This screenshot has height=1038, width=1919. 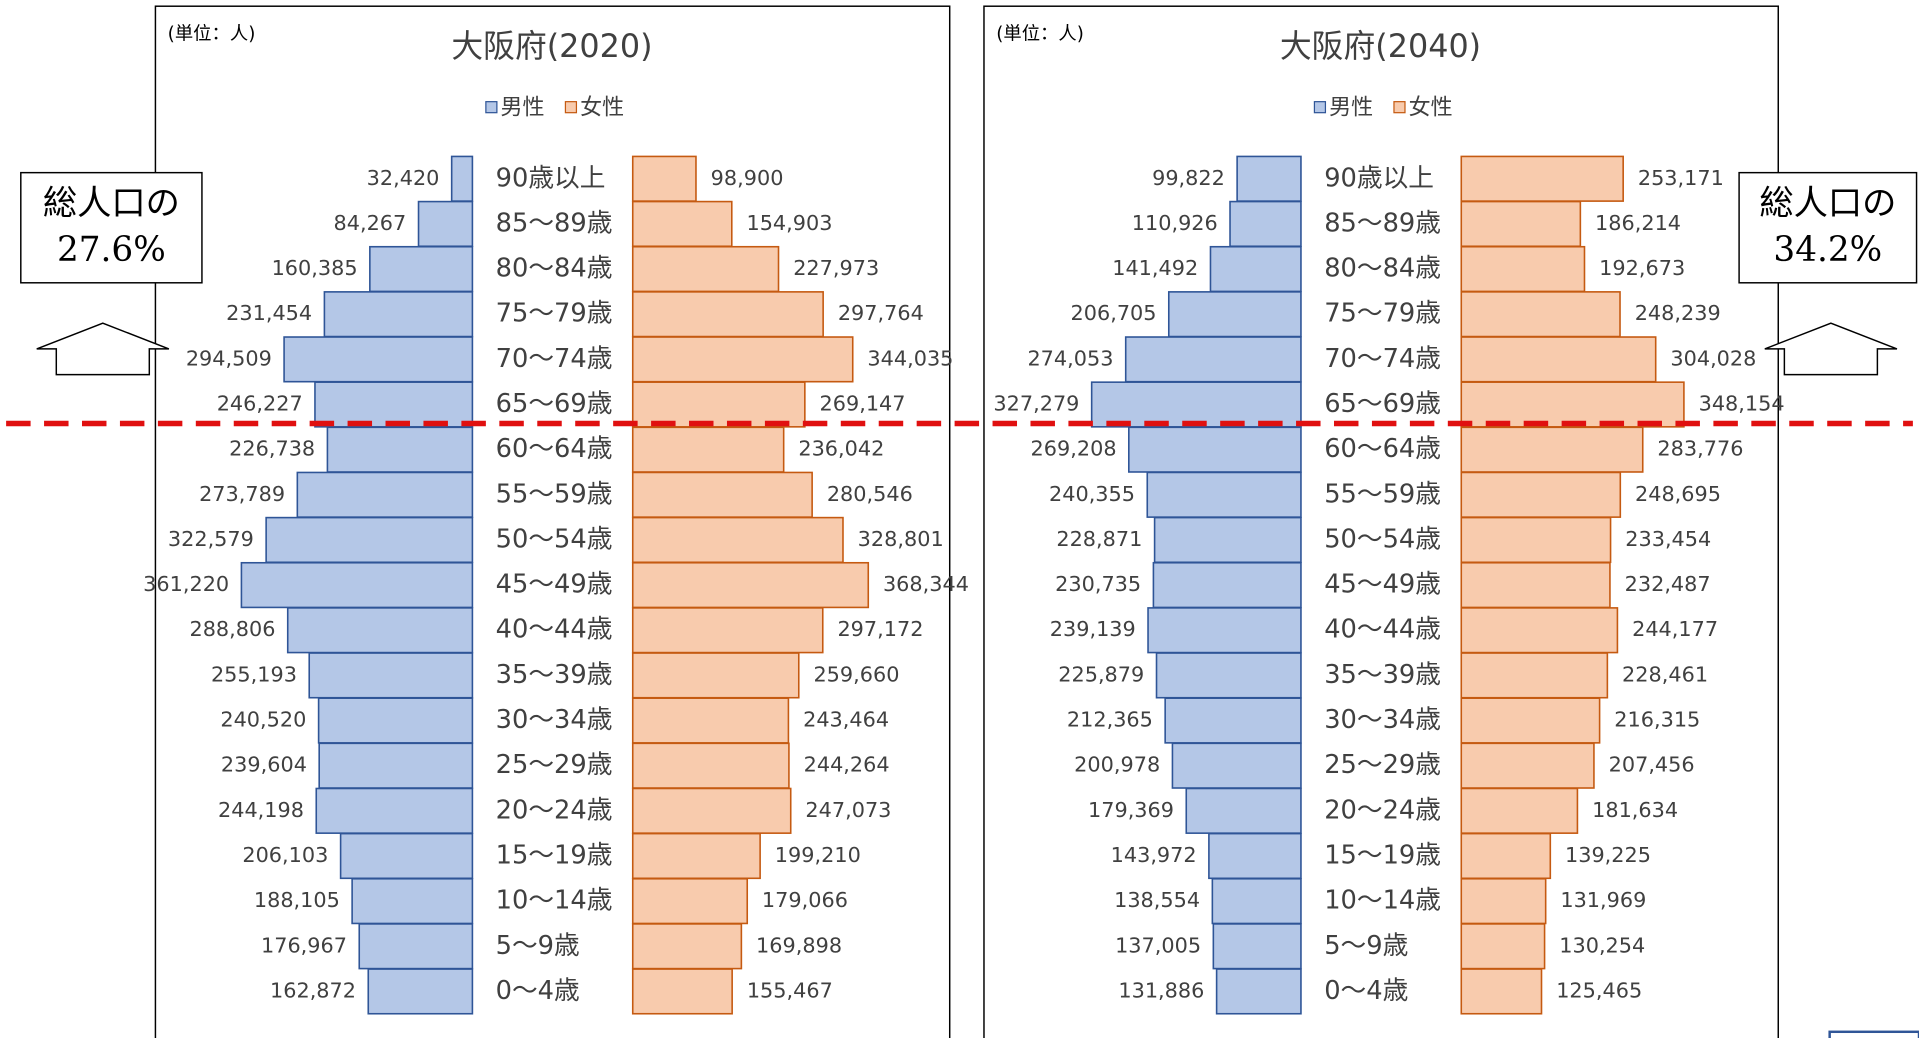 What do you see at coordinates (1036, 404) in the screenshot?
I see `value-label: 327,279` at bounding box center [1036, 404].